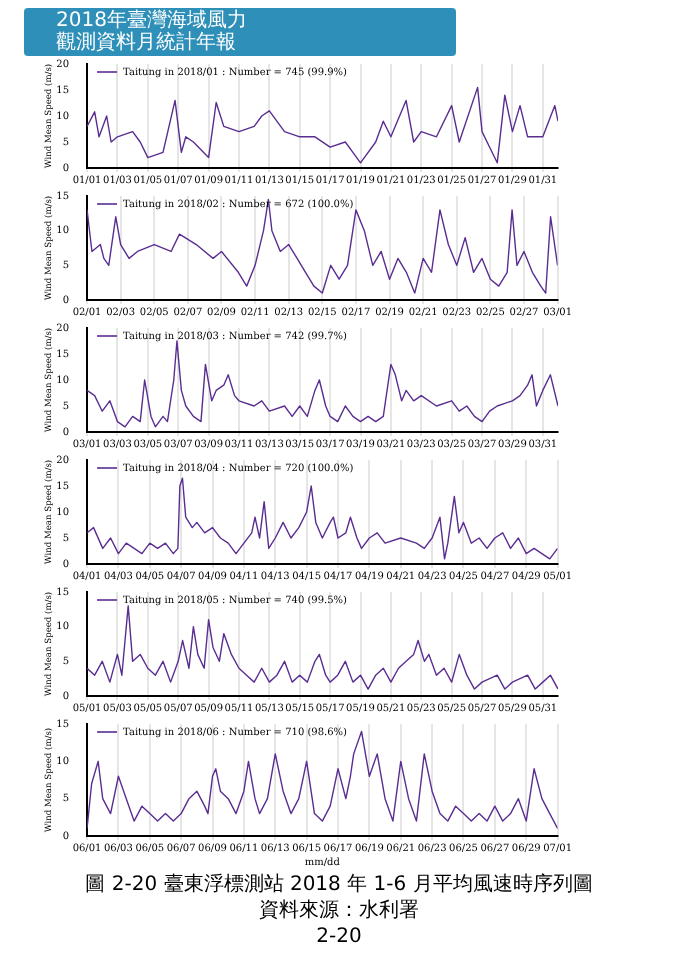 The width and height of the screenshot is (678, 960). Describe the element at coordinates (339, 885) in the screenshot. I see `caption: 圖 2-20 臺東浮標測站 2018 年 1-6 月平均風速時序列圖` at that location.